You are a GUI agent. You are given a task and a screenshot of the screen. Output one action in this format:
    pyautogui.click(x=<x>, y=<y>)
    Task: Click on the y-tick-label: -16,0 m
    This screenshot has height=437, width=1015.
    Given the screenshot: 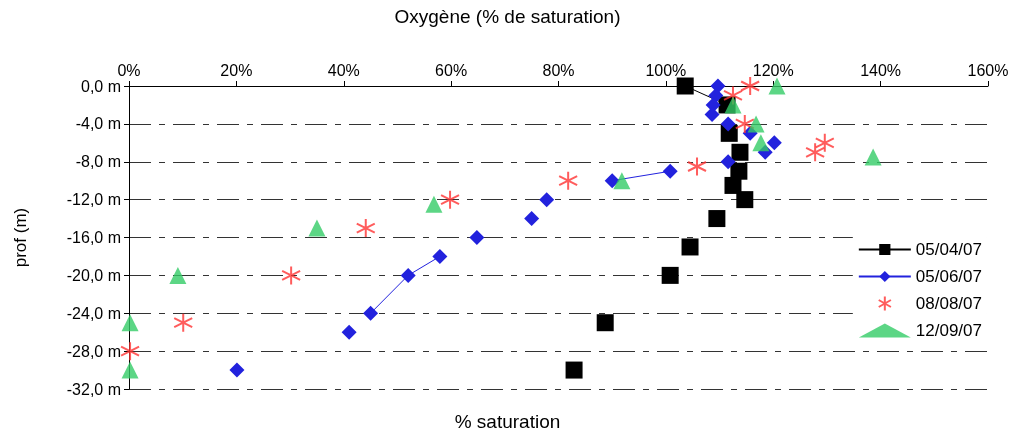 What is the action you would take?
    pyautogui.click(x=93, y=237)
    